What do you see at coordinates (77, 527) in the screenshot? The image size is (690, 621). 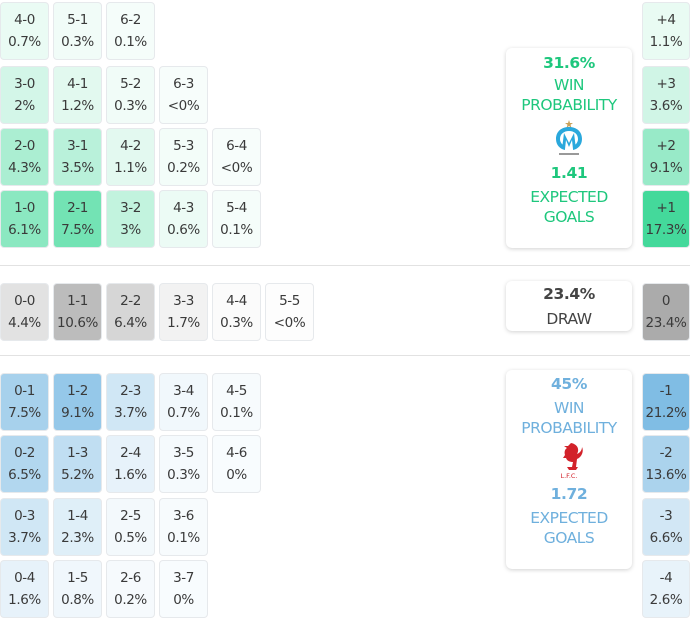 I see `away-score-cell: 1-4 2.3%` at bounding box center [77, 527].